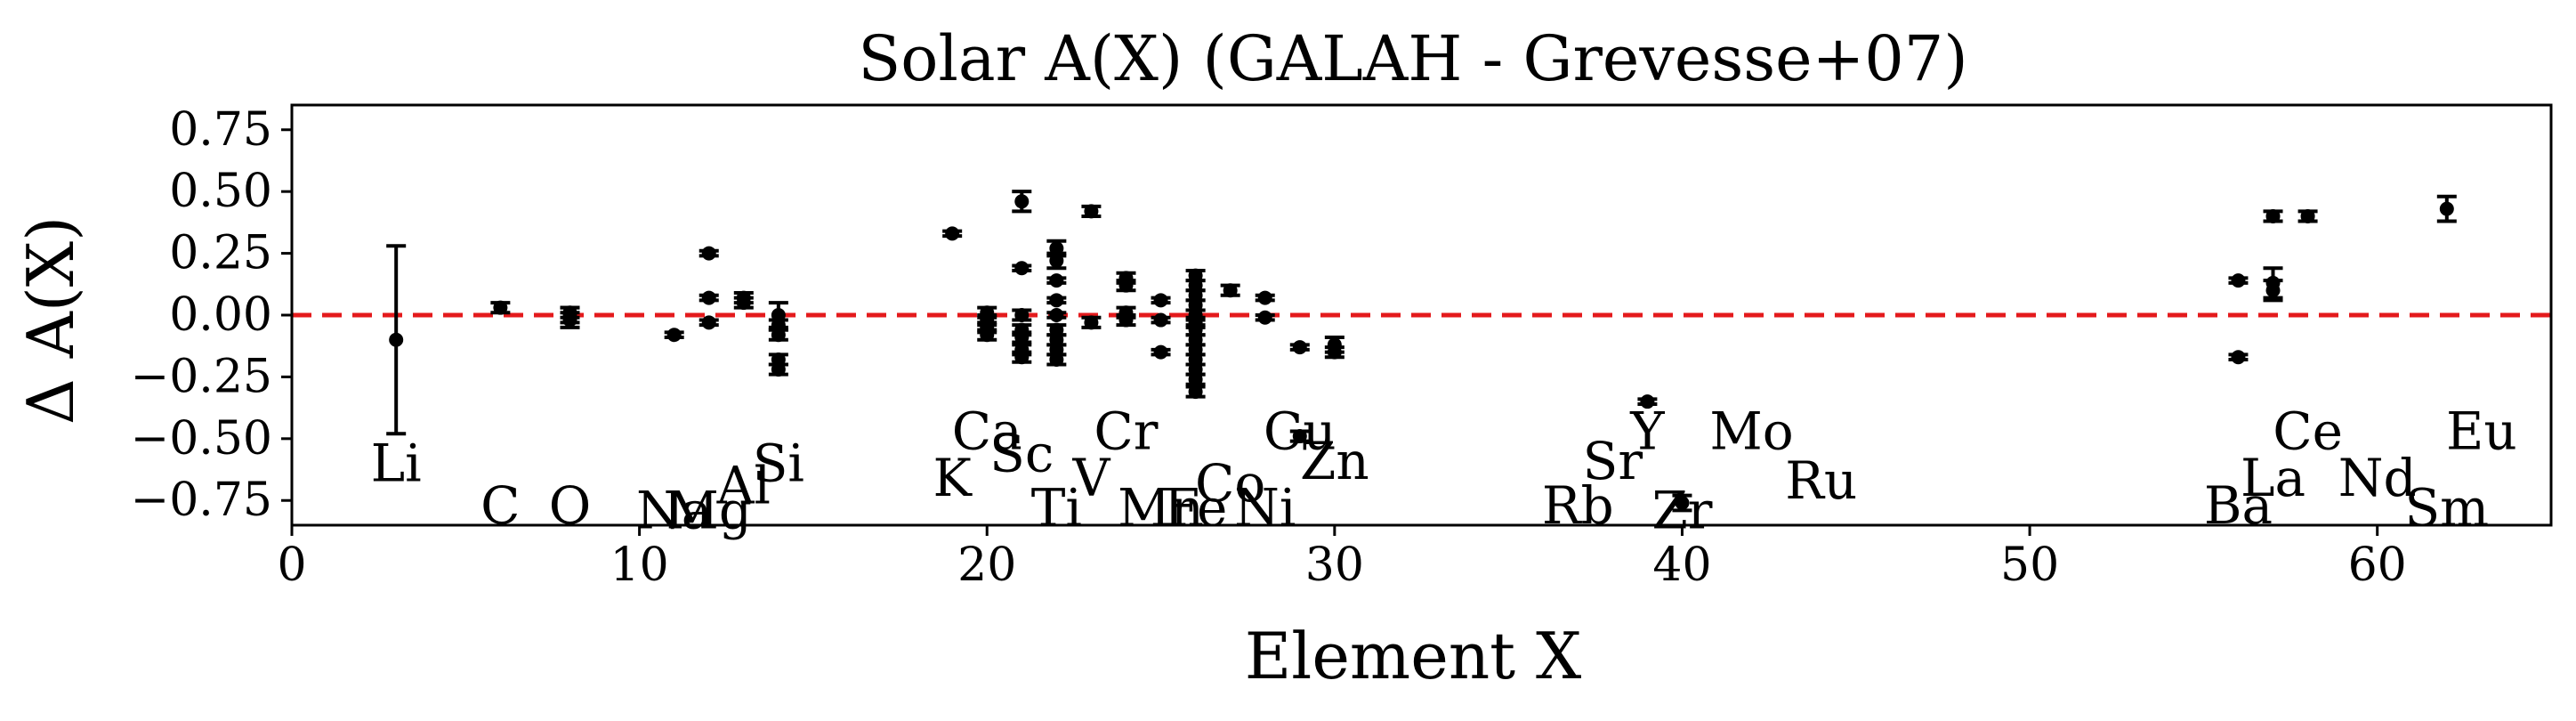  Describe the element at coordinates (2446, 509) in the screenshot. I see `element-label: Sm` at that location.